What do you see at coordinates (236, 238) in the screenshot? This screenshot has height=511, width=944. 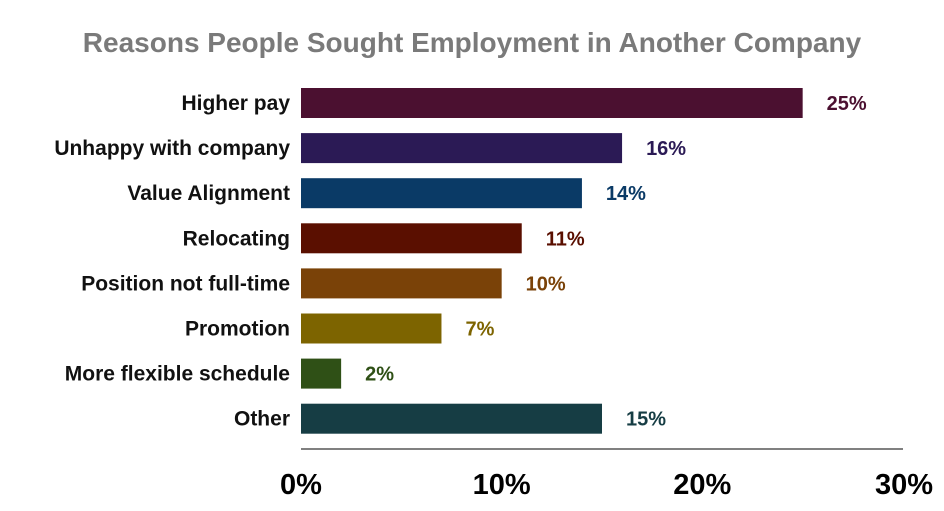 I see `category-label-3: Relocating` at bounding box center [236, 238].